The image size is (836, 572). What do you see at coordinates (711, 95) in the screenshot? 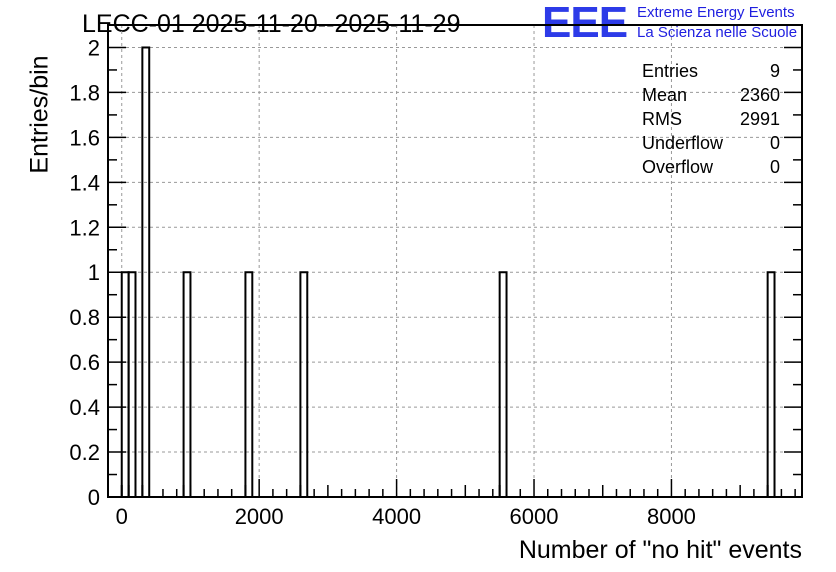
I see `stats-row-mean: Mean 2360` at bounding box center [711, 95].